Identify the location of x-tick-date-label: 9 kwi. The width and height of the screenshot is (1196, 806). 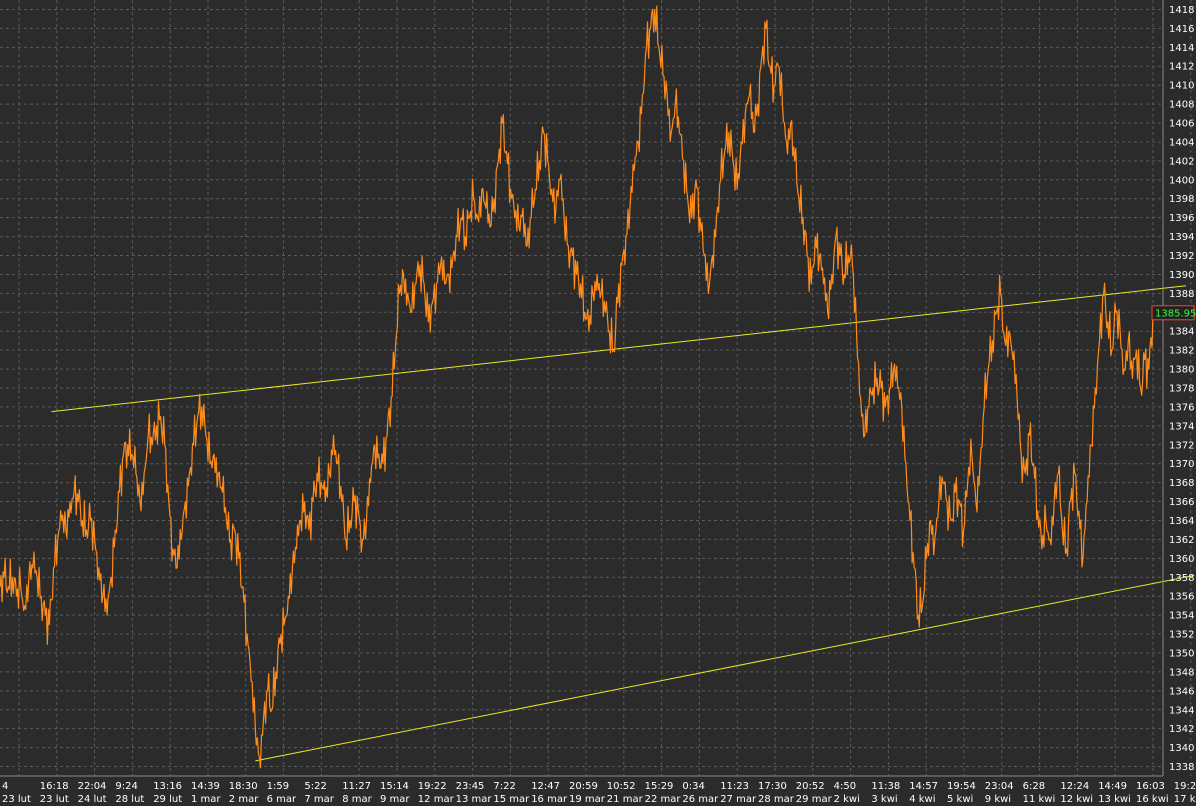
(998, 799).